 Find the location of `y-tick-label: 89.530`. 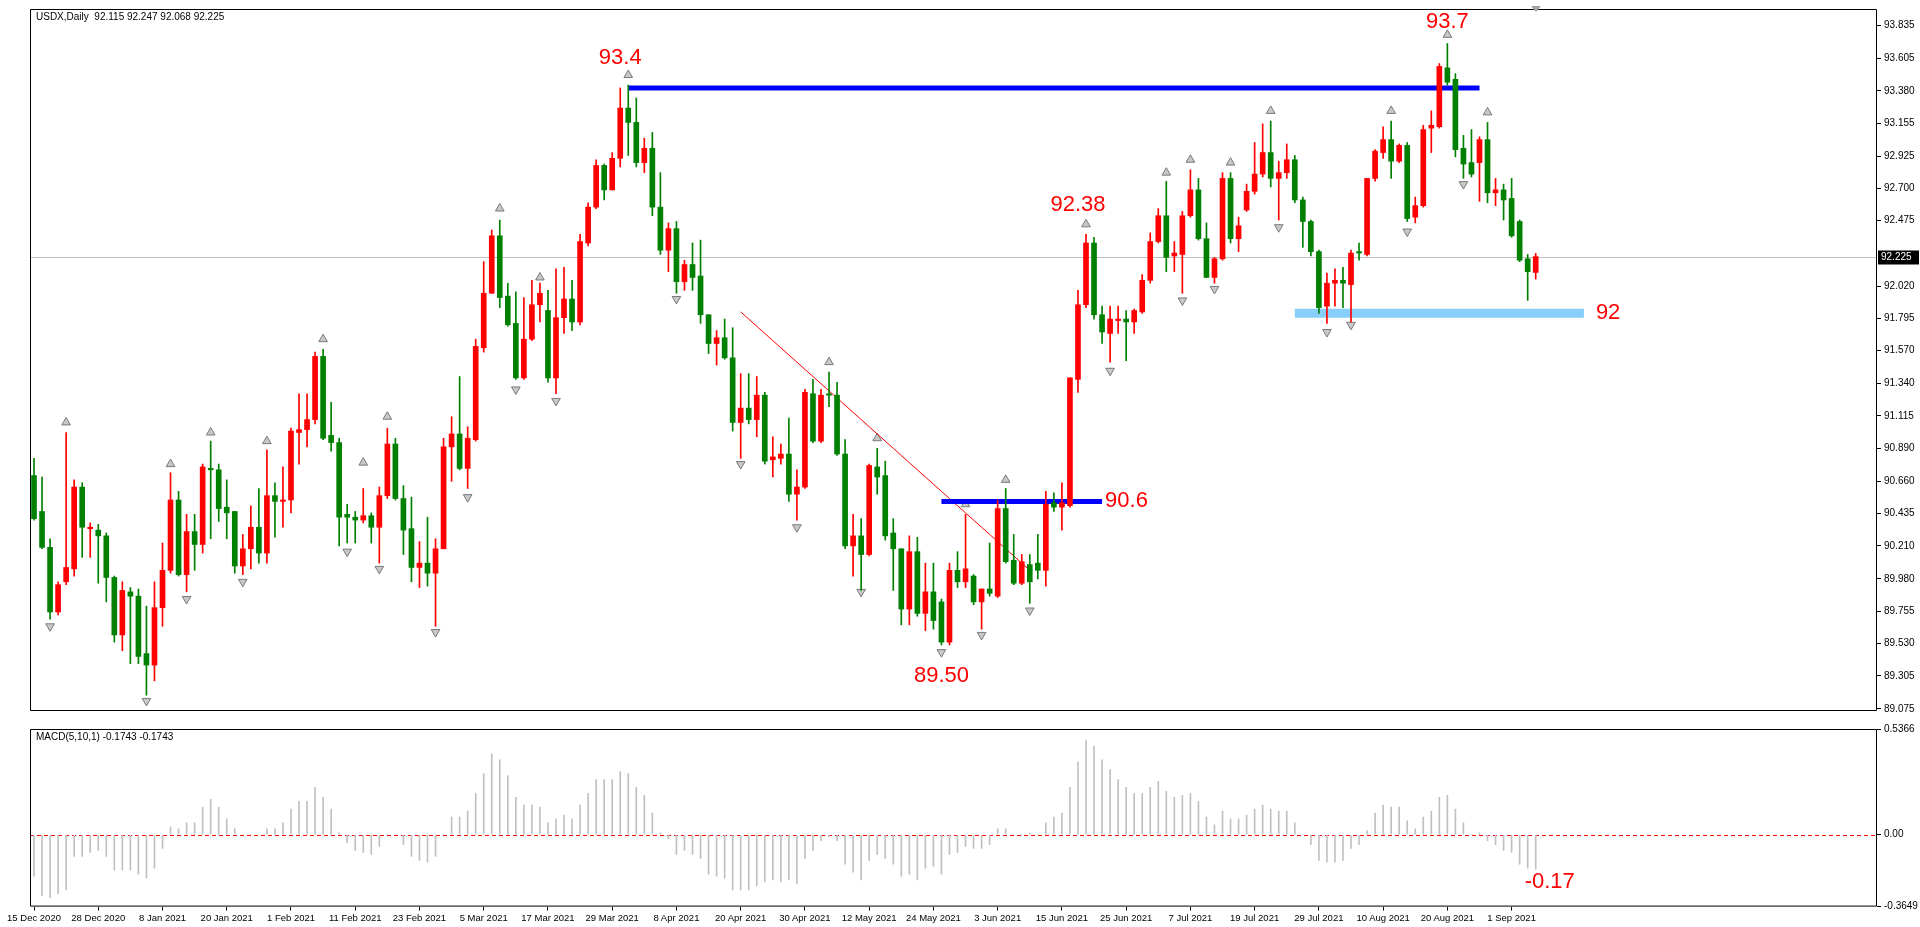

y-tick-label: 89.530 is located at coordinates (1900, 643).